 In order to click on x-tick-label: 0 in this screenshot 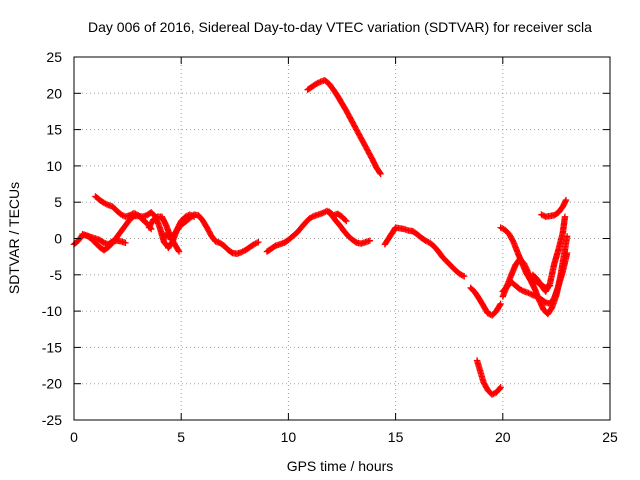, I will do `click(74, 437)`.